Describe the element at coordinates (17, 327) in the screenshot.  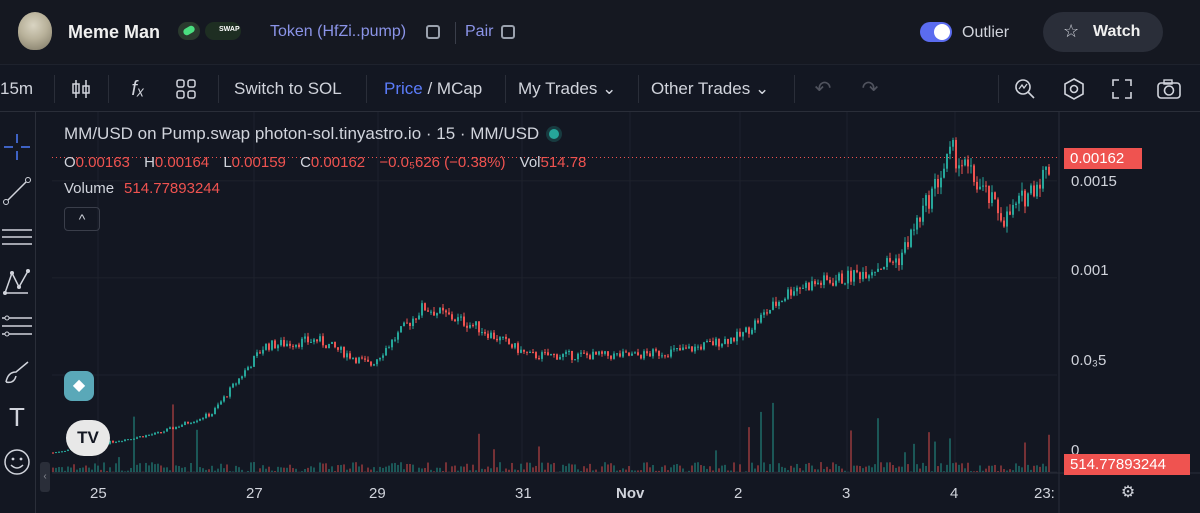
I see `fib-icon` at that location.